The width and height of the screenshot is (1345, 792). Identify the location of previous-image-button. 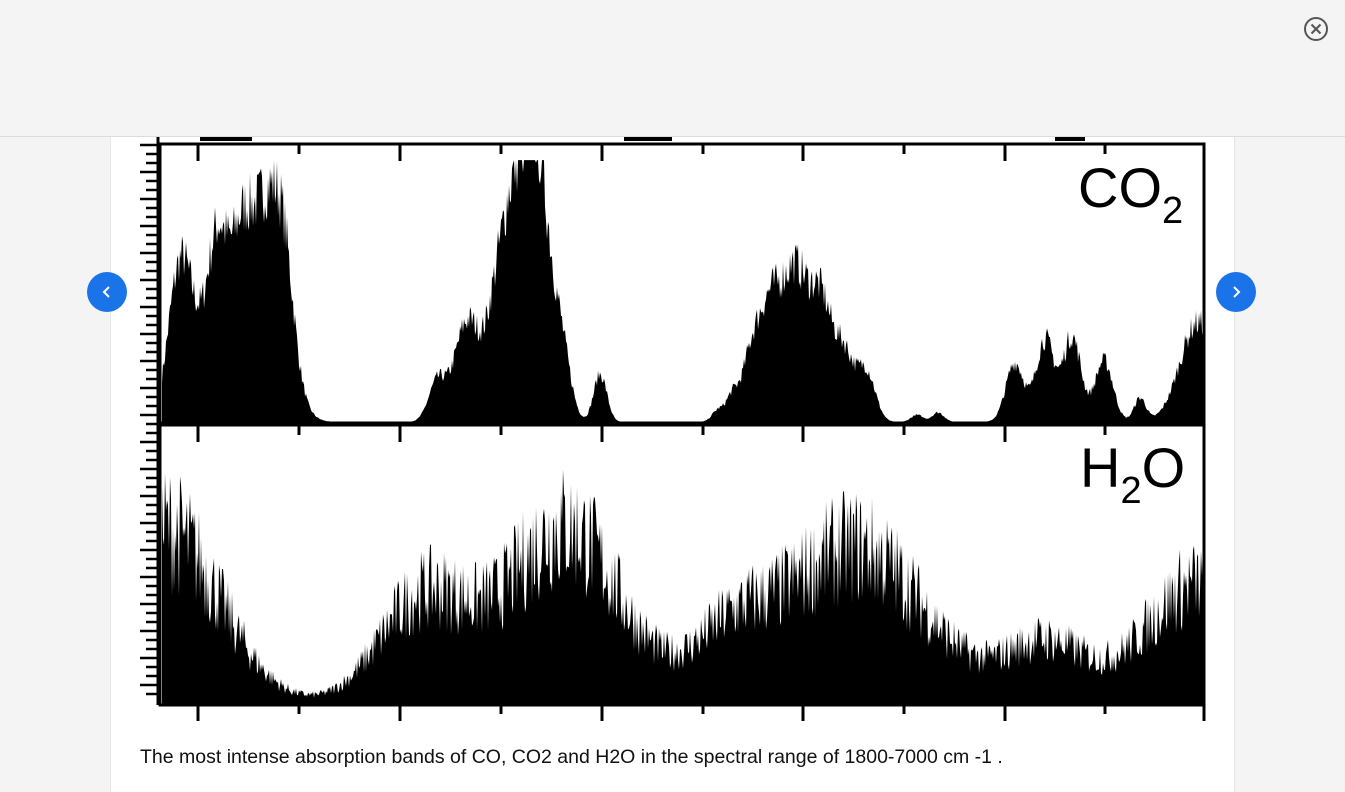
(107, 292).